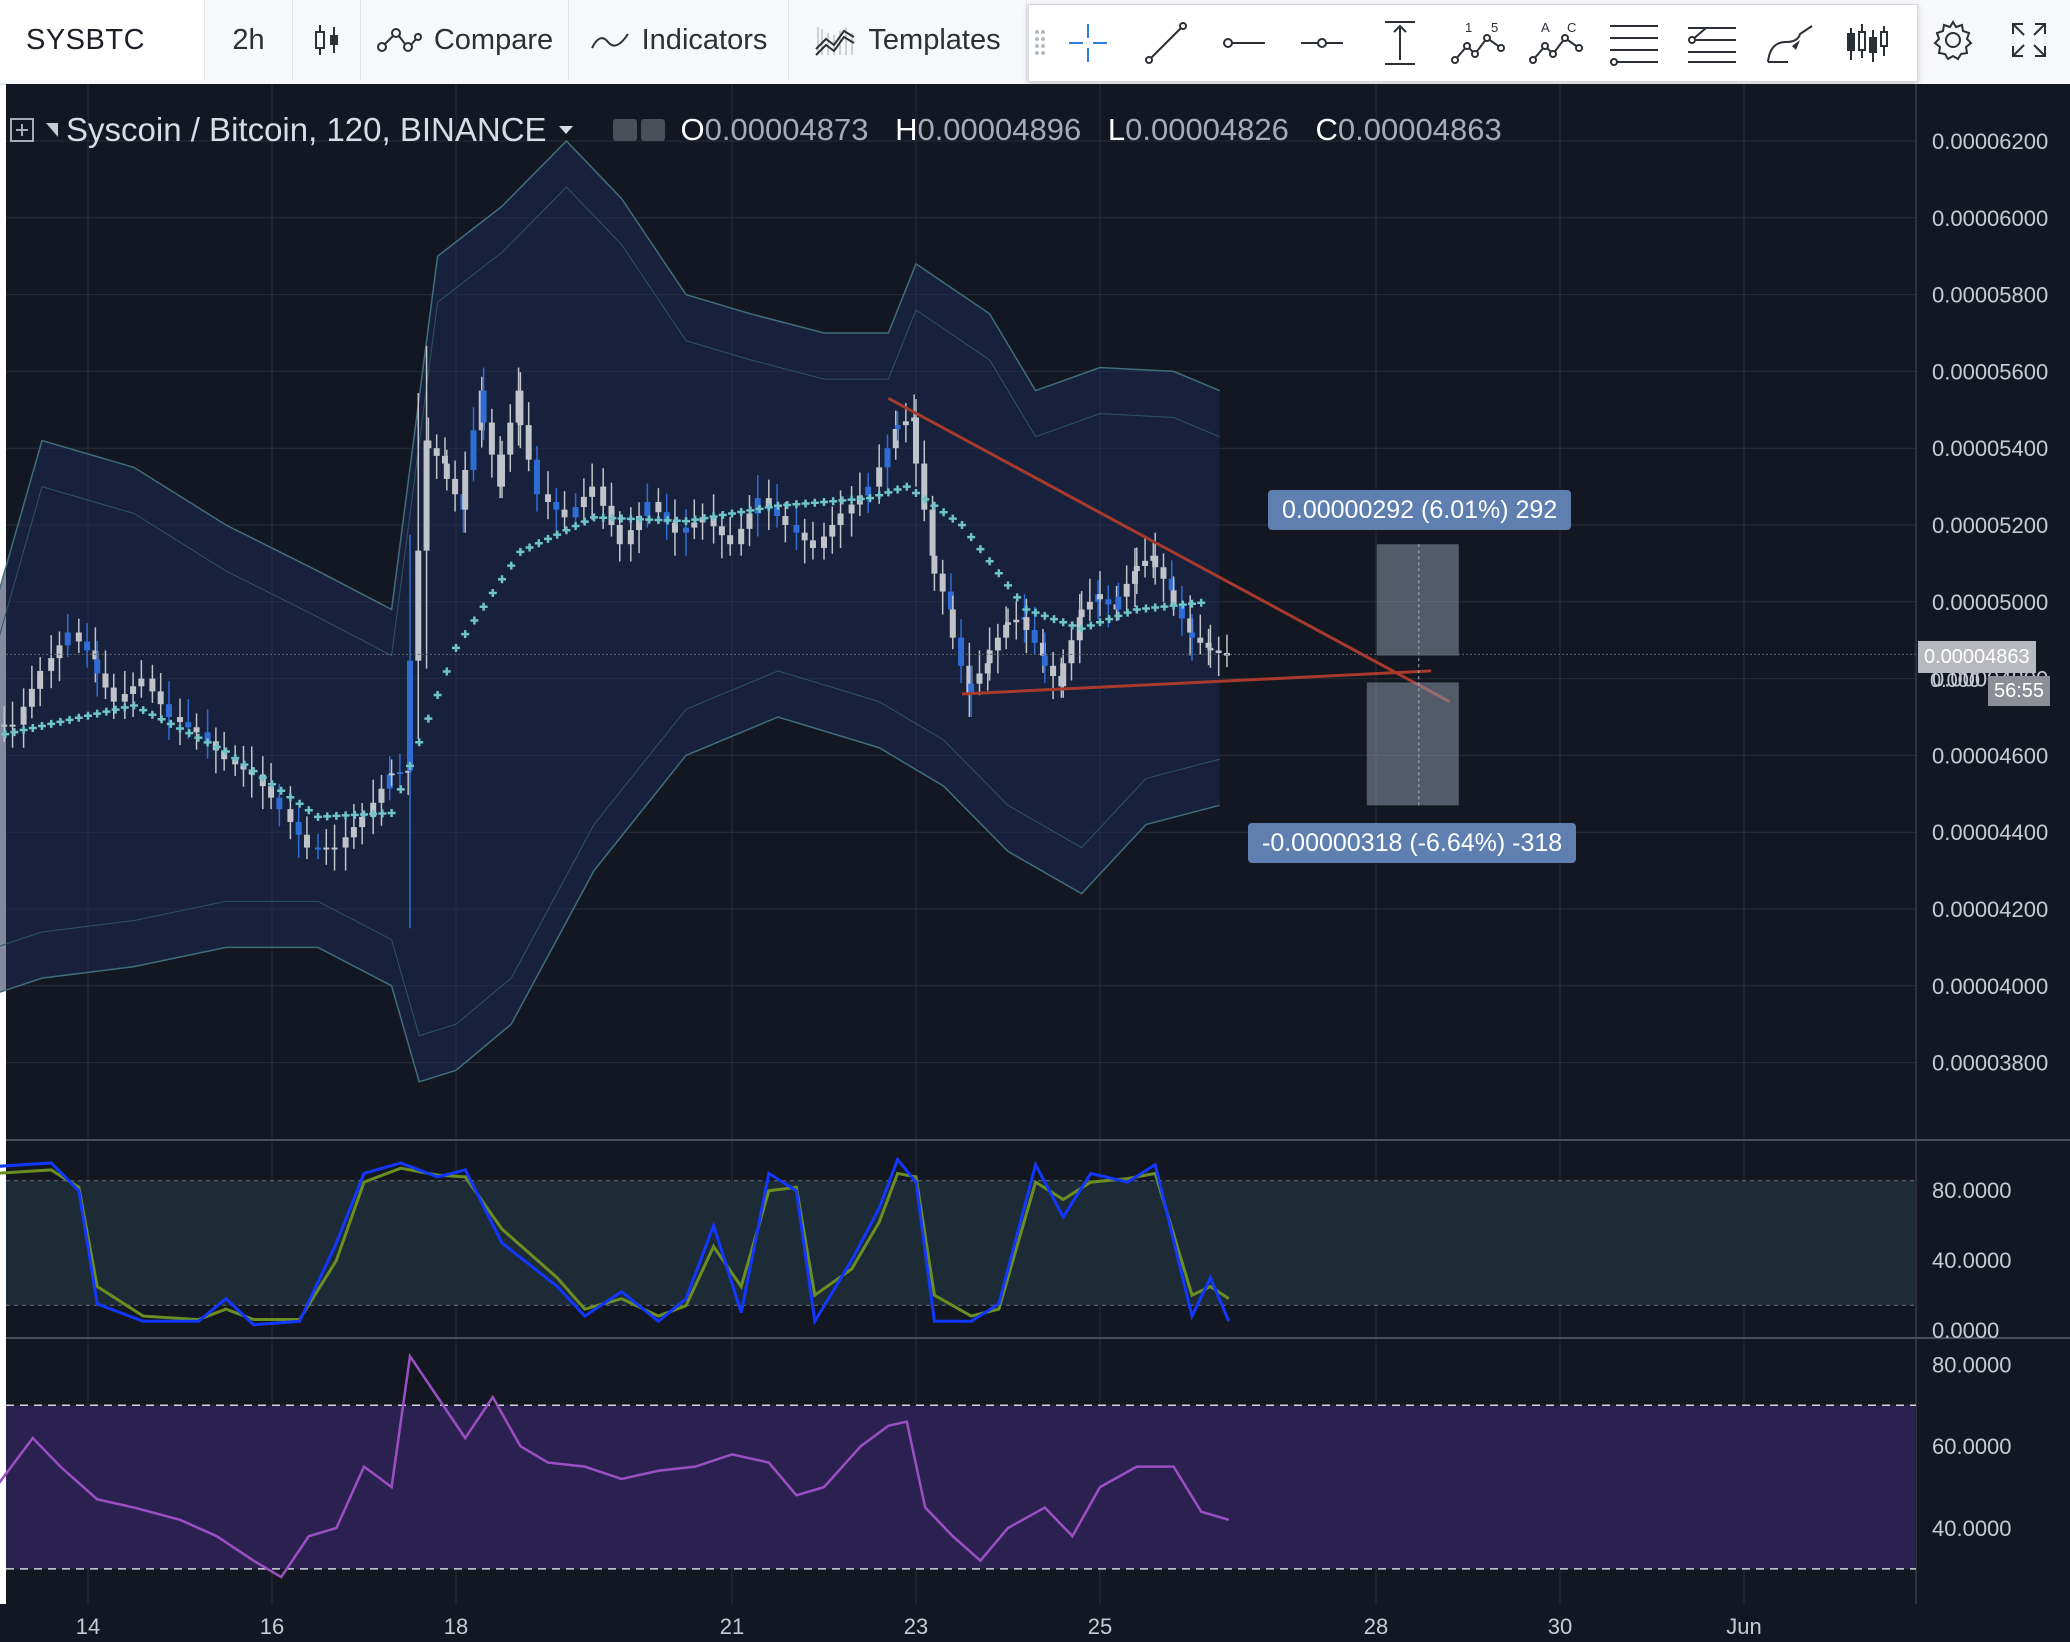 The width and height of the screenshot is (2070, 1642). Describe the element at coordinates (1166, 43) in the screenshot. I see `trend-line-icon` at that location.